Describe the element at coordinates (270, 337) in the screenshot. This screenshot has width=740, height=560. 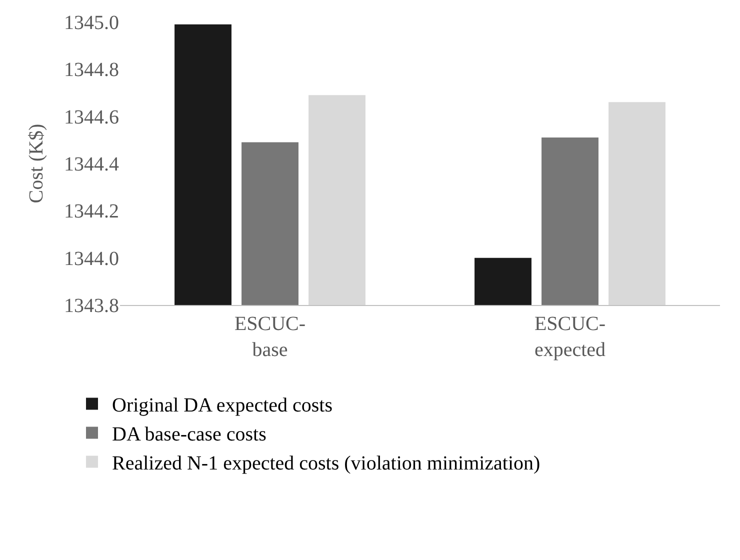
I see `x-tick-label: ESCUC- base` at that location.